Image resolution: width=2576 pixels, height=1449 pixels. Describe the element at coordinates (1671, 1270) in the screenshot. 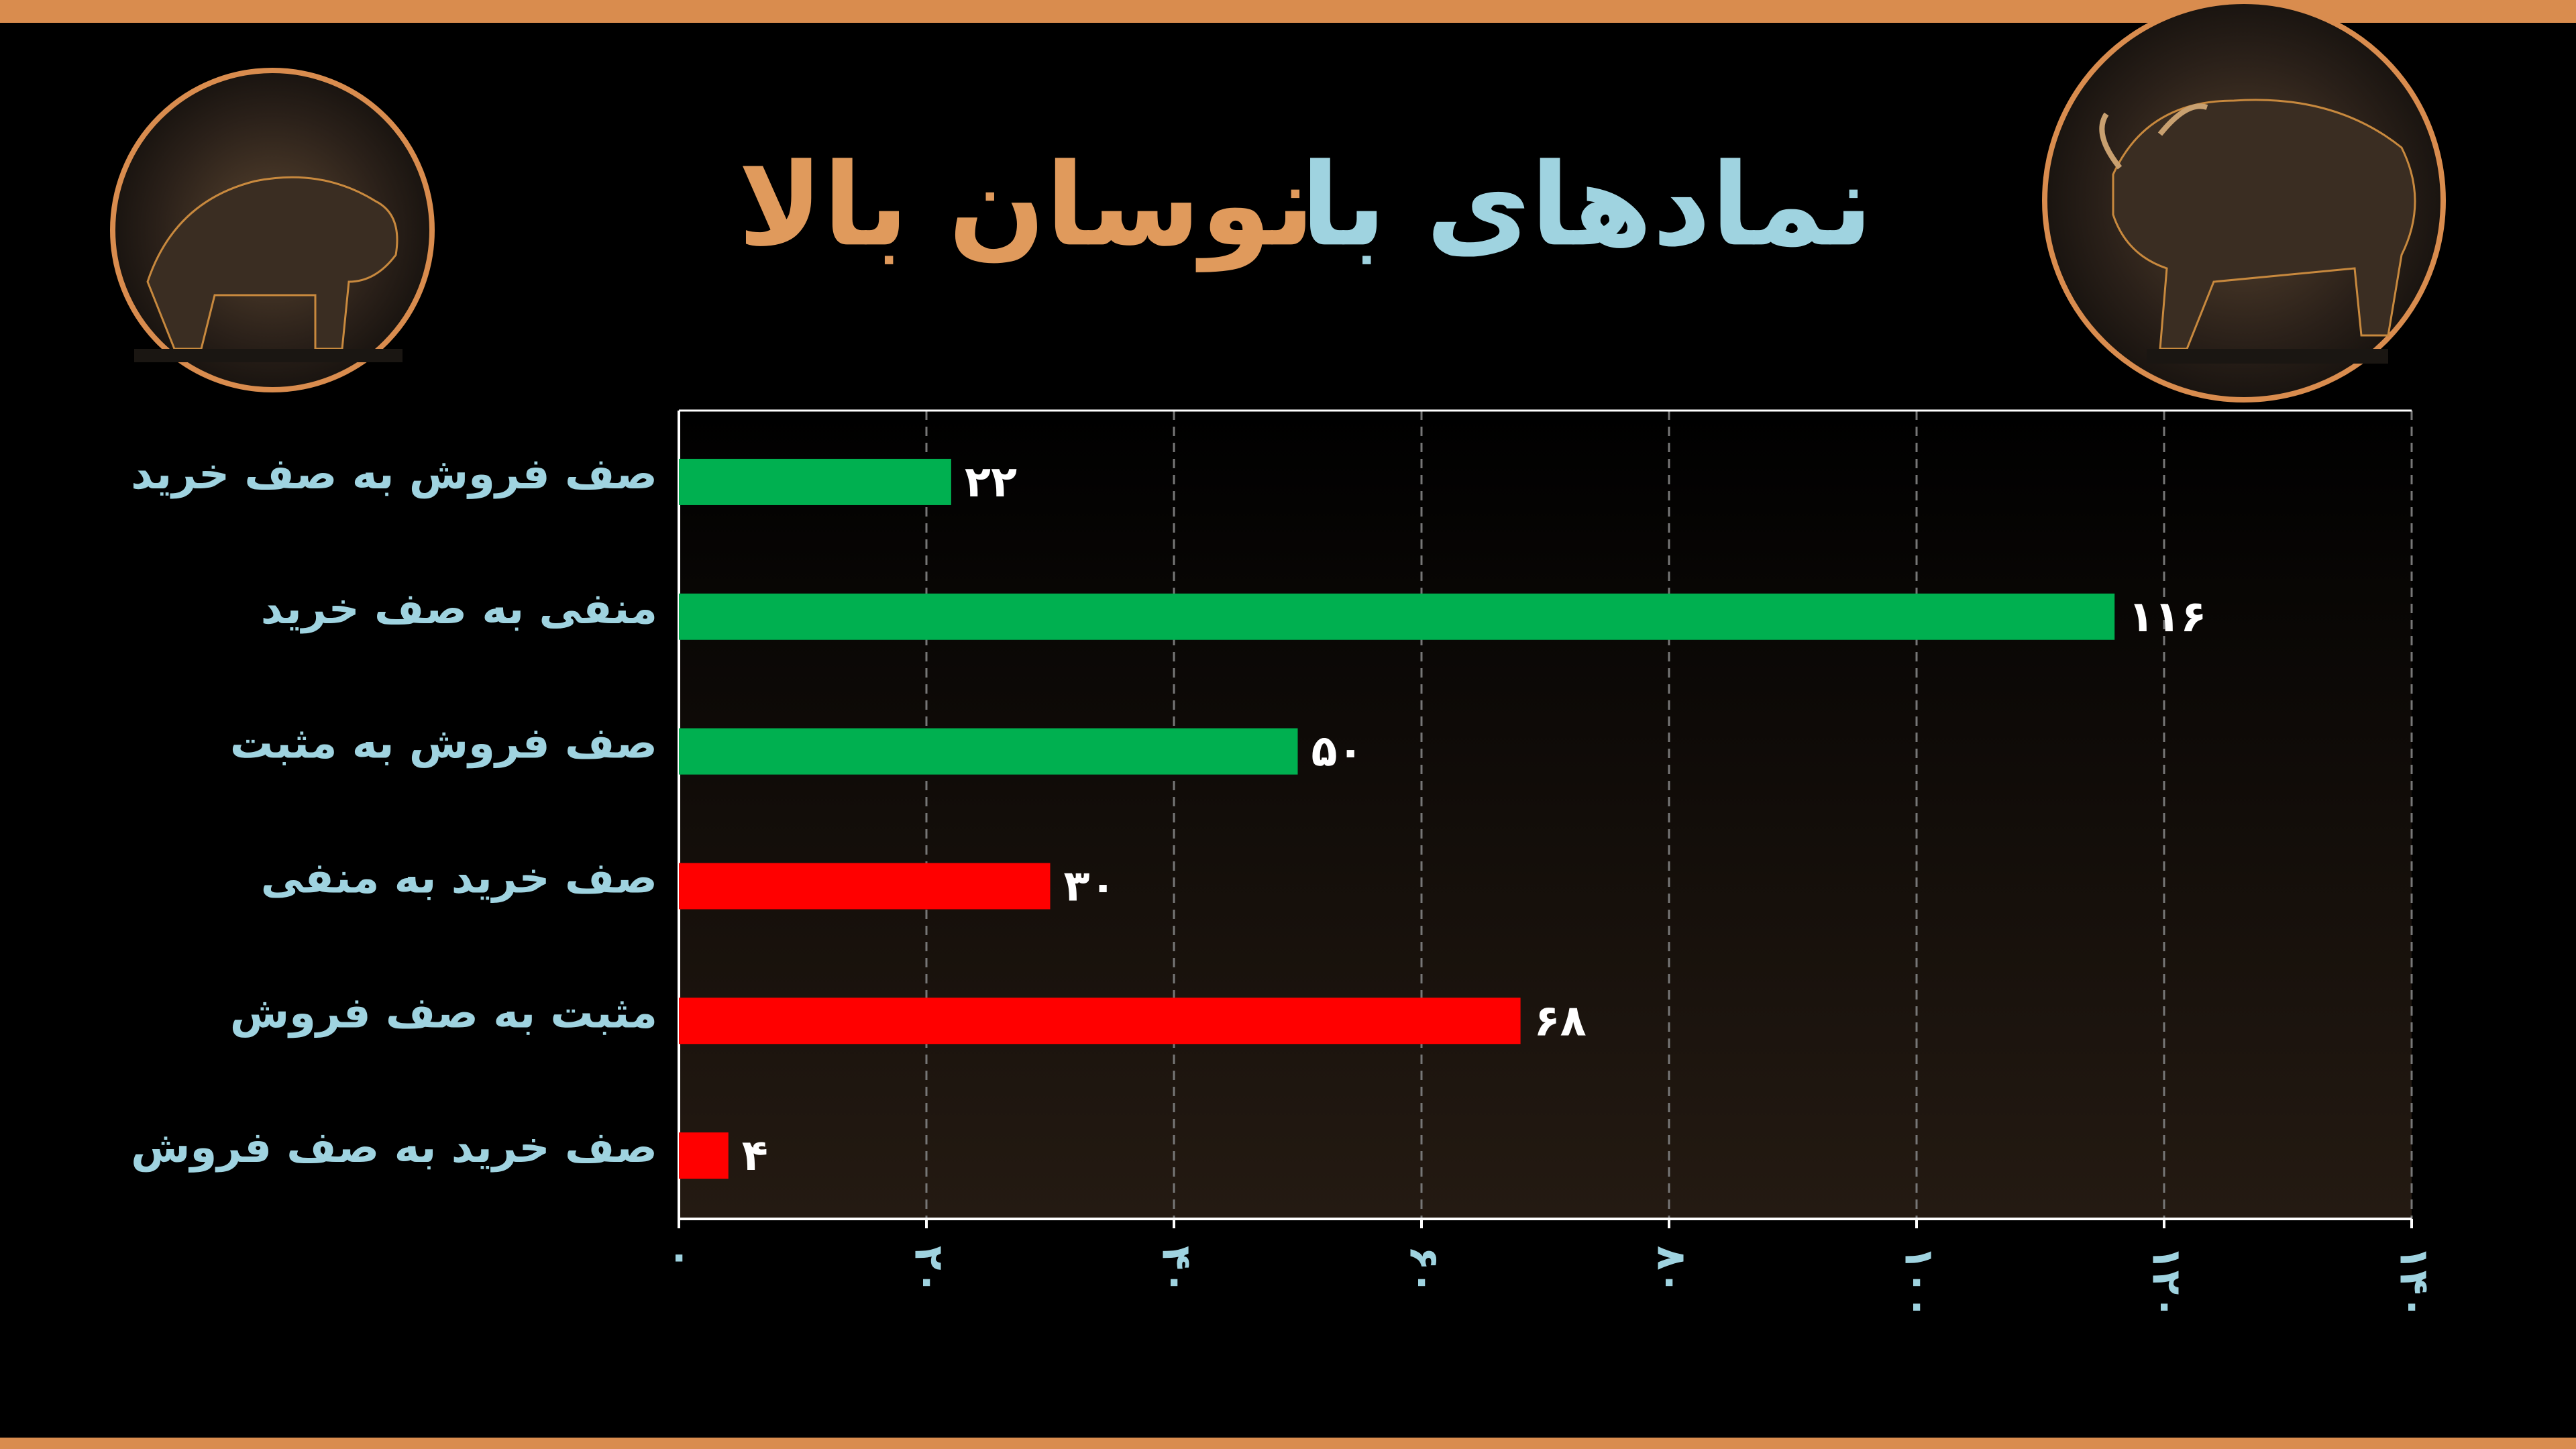

I see `x-tick-label: ۸۰` at that location.